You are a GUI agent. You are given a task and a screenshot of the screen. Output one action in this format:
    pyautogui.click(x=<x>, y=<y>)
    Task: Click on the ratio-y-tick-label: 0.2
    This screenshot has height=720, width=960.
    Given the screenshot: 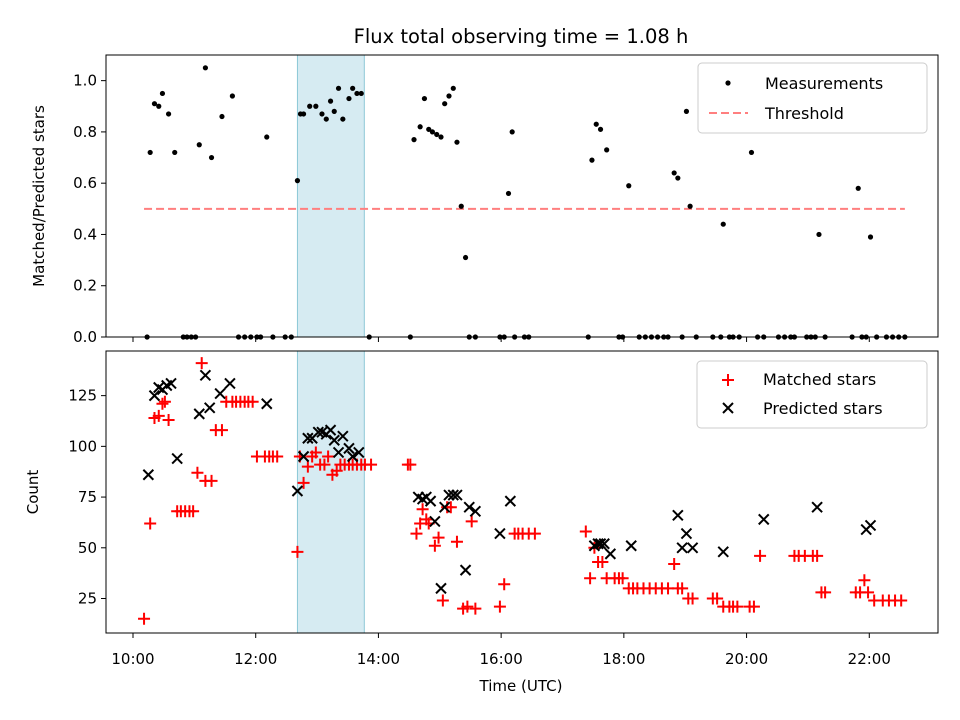 What is the action you would take?
    pyautogui.click(x=85, y=286)
    